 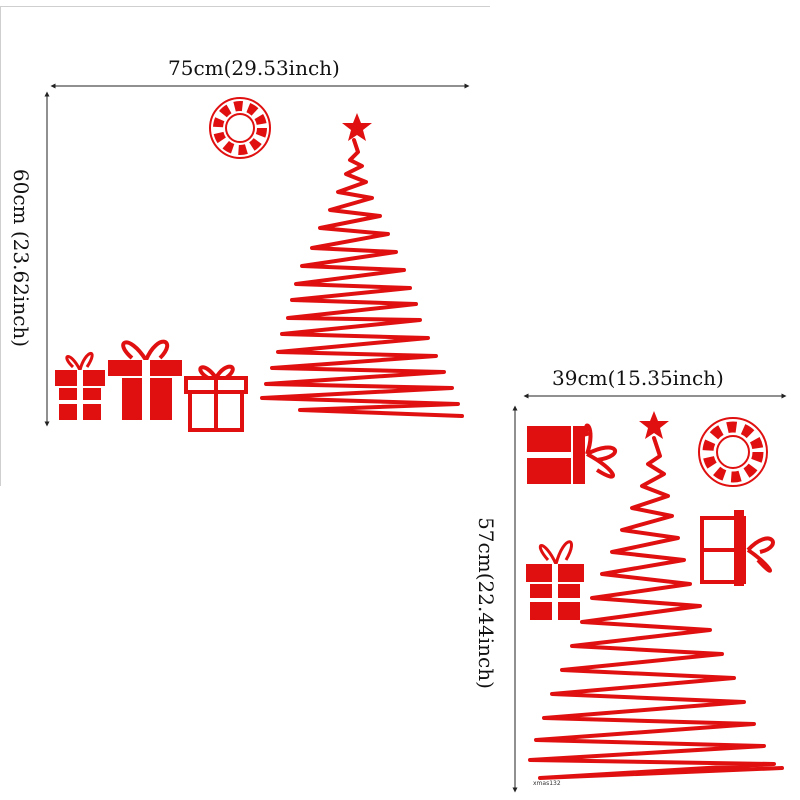 I want to click on set-b-width-label: 39cm(15.35inch), so click(x=638, y=378).